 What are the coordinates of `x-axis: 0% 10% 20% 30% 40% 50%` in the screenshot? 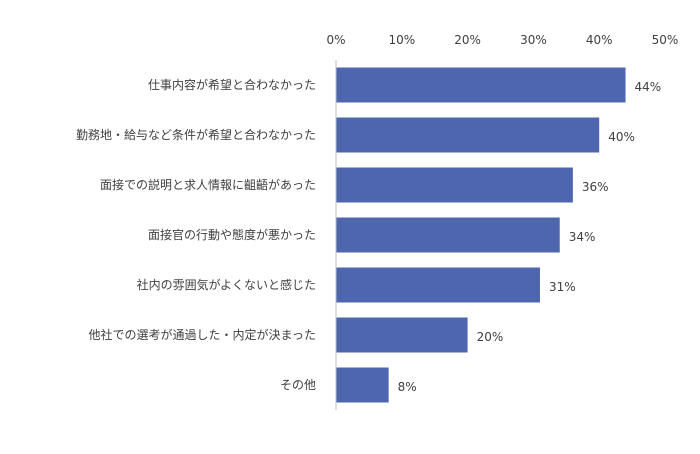 It's located at (502, 40).